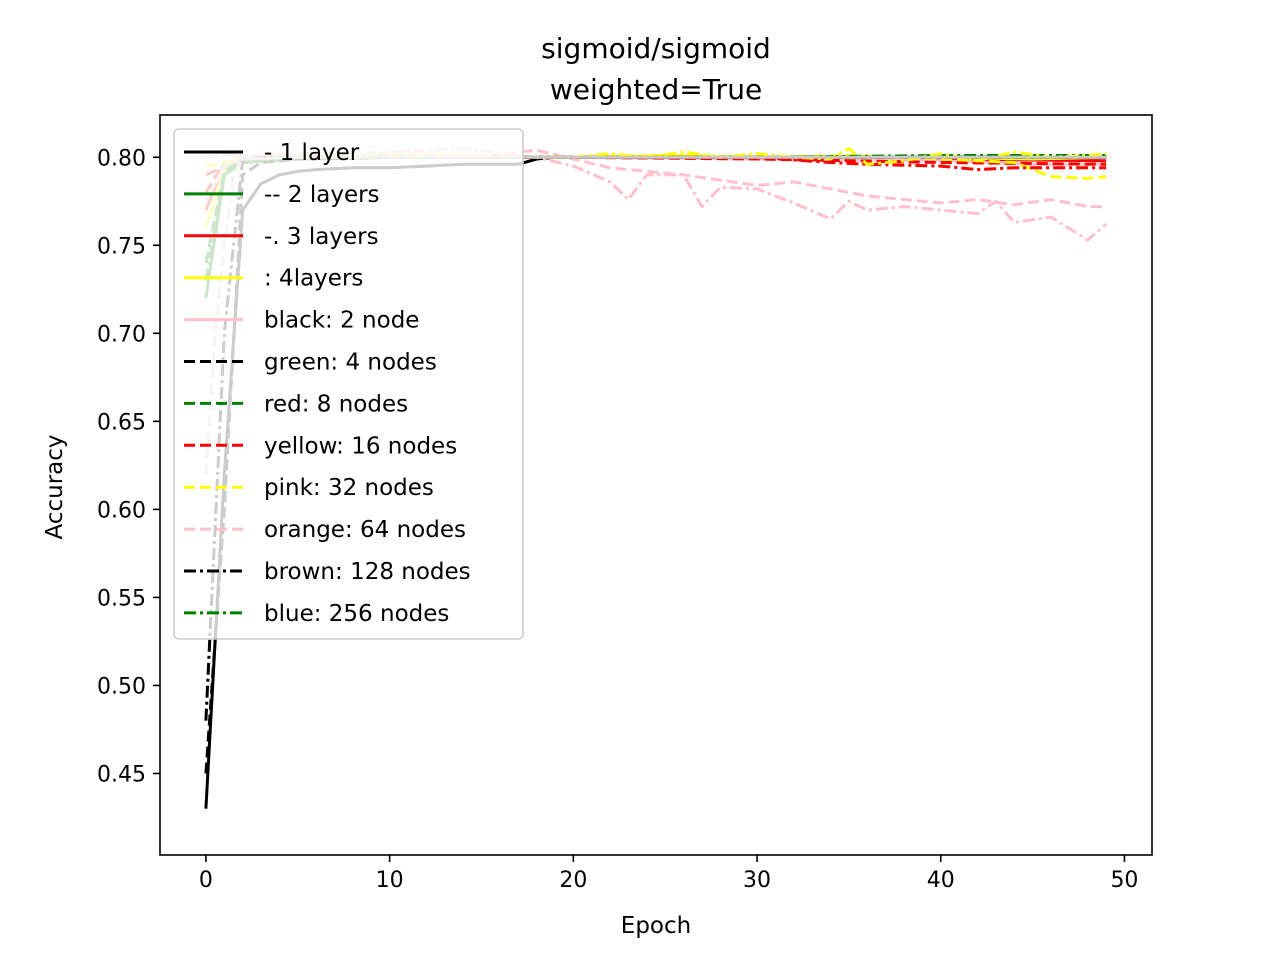  I want to click on y-axis: 0.45 0.50 0.55 0.60 0.65 0.70 0.75 0.80, so click(128, 466).